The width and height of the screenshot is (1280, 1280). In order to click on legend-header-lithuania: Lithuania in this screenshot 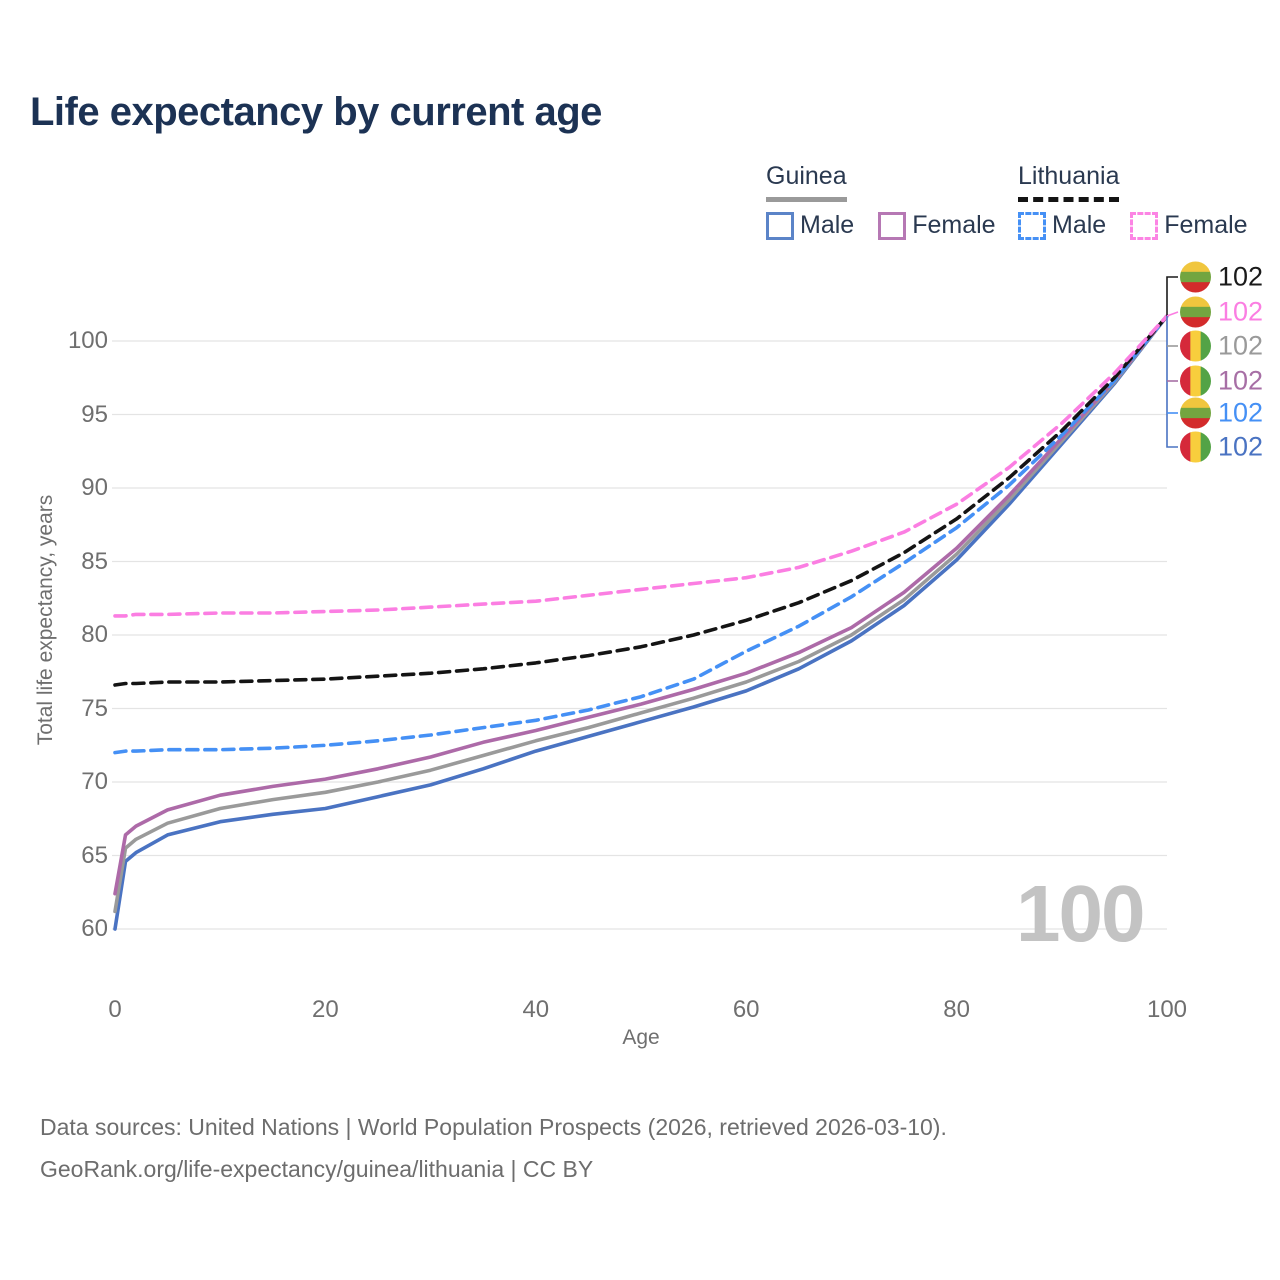, I will do `click(1069, 182)`.